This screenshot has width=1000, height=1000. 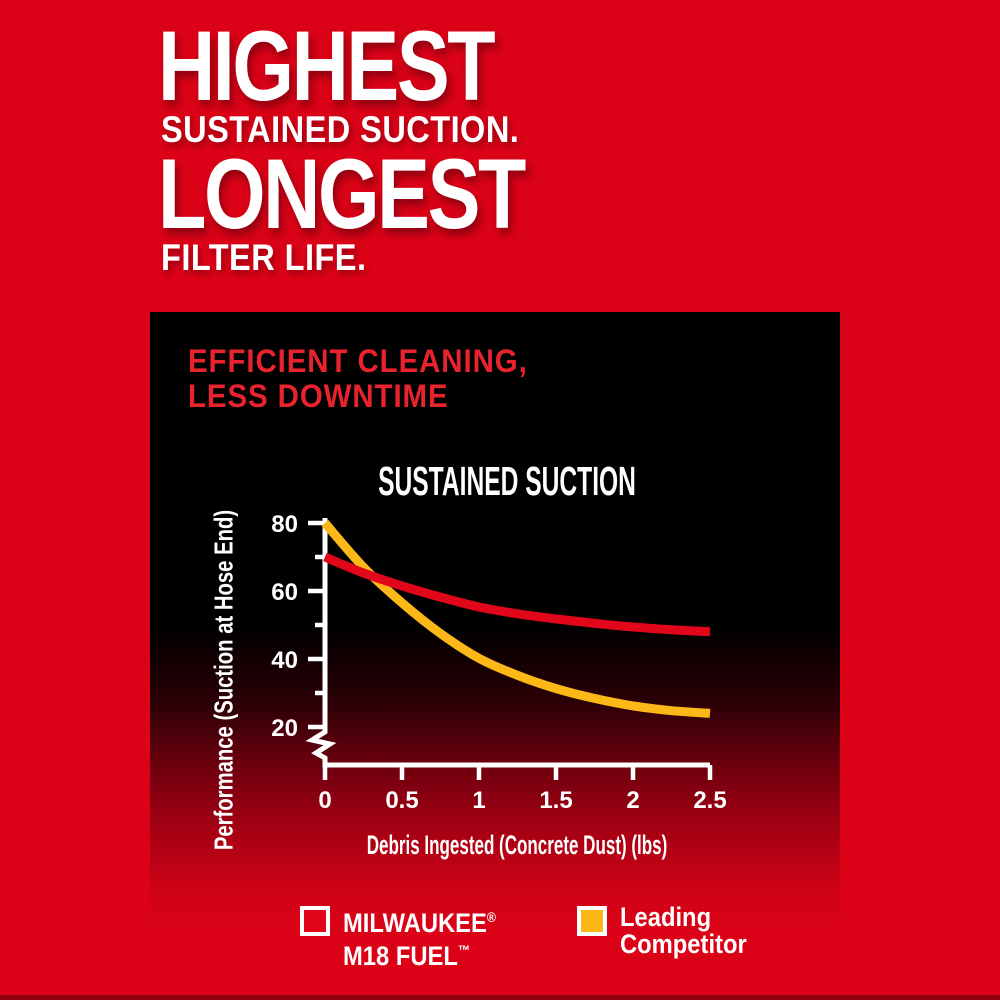 What do you see at coordinates (491, 917) in the screenshot?
I see `registered-mark: ®` at bounding box center [491, 917].